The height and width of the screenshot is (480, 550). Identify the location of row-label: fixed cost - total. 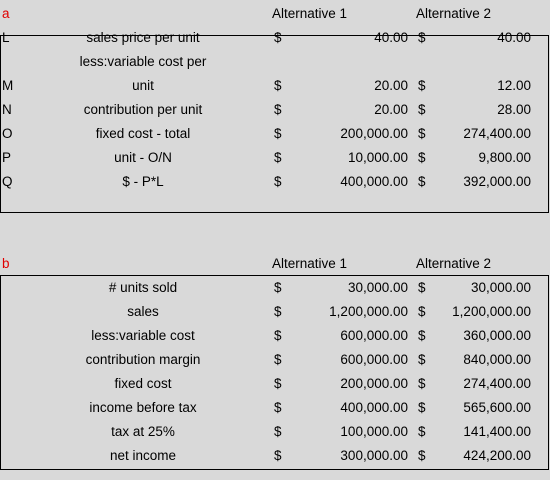
(143, 133).